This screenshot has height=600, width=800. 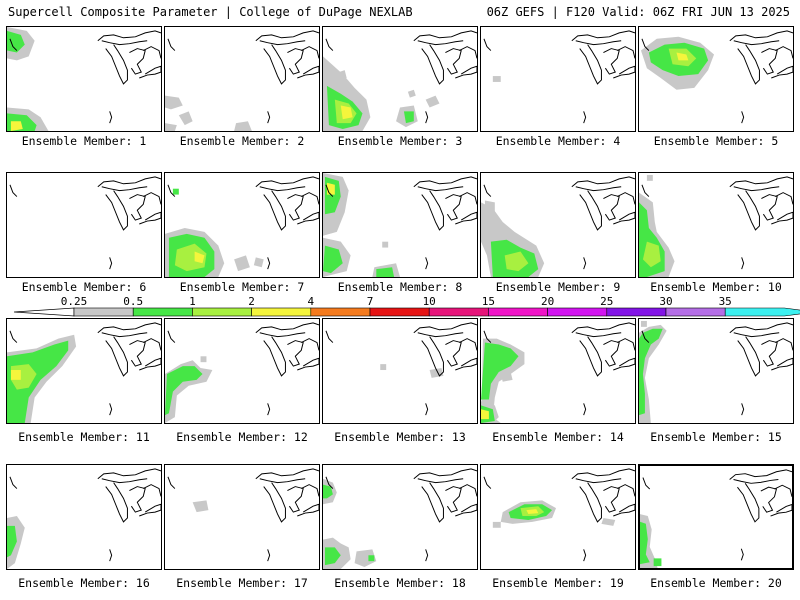 What do you see at coordinates (192, 301) in the screenshot?
I see `color-scale-tick-label: 1` at bounding box center [192, 301].